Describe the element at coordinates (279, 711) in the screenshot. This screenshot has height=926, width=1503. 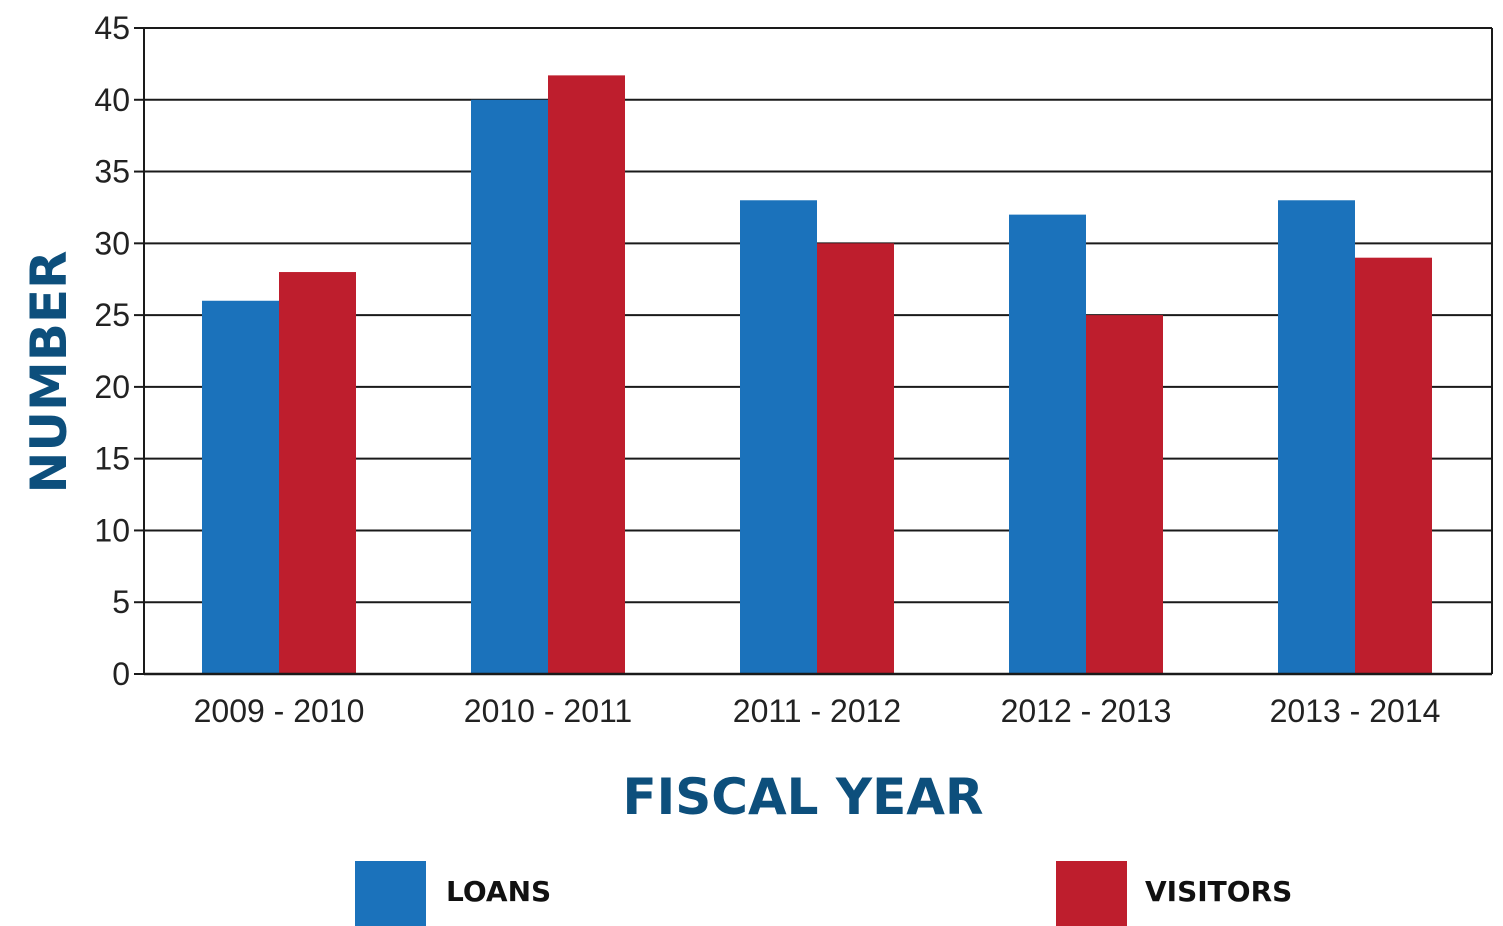
I see `x-tick-label: 2009 - 2010` at that location.